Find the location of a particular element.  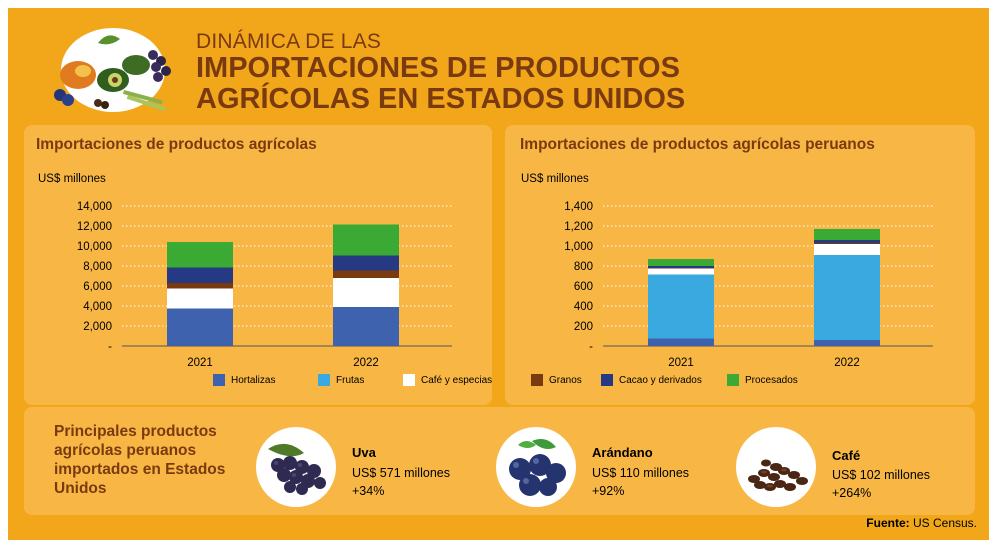

legend-item: Procesados is located at coordinates (762, 380).